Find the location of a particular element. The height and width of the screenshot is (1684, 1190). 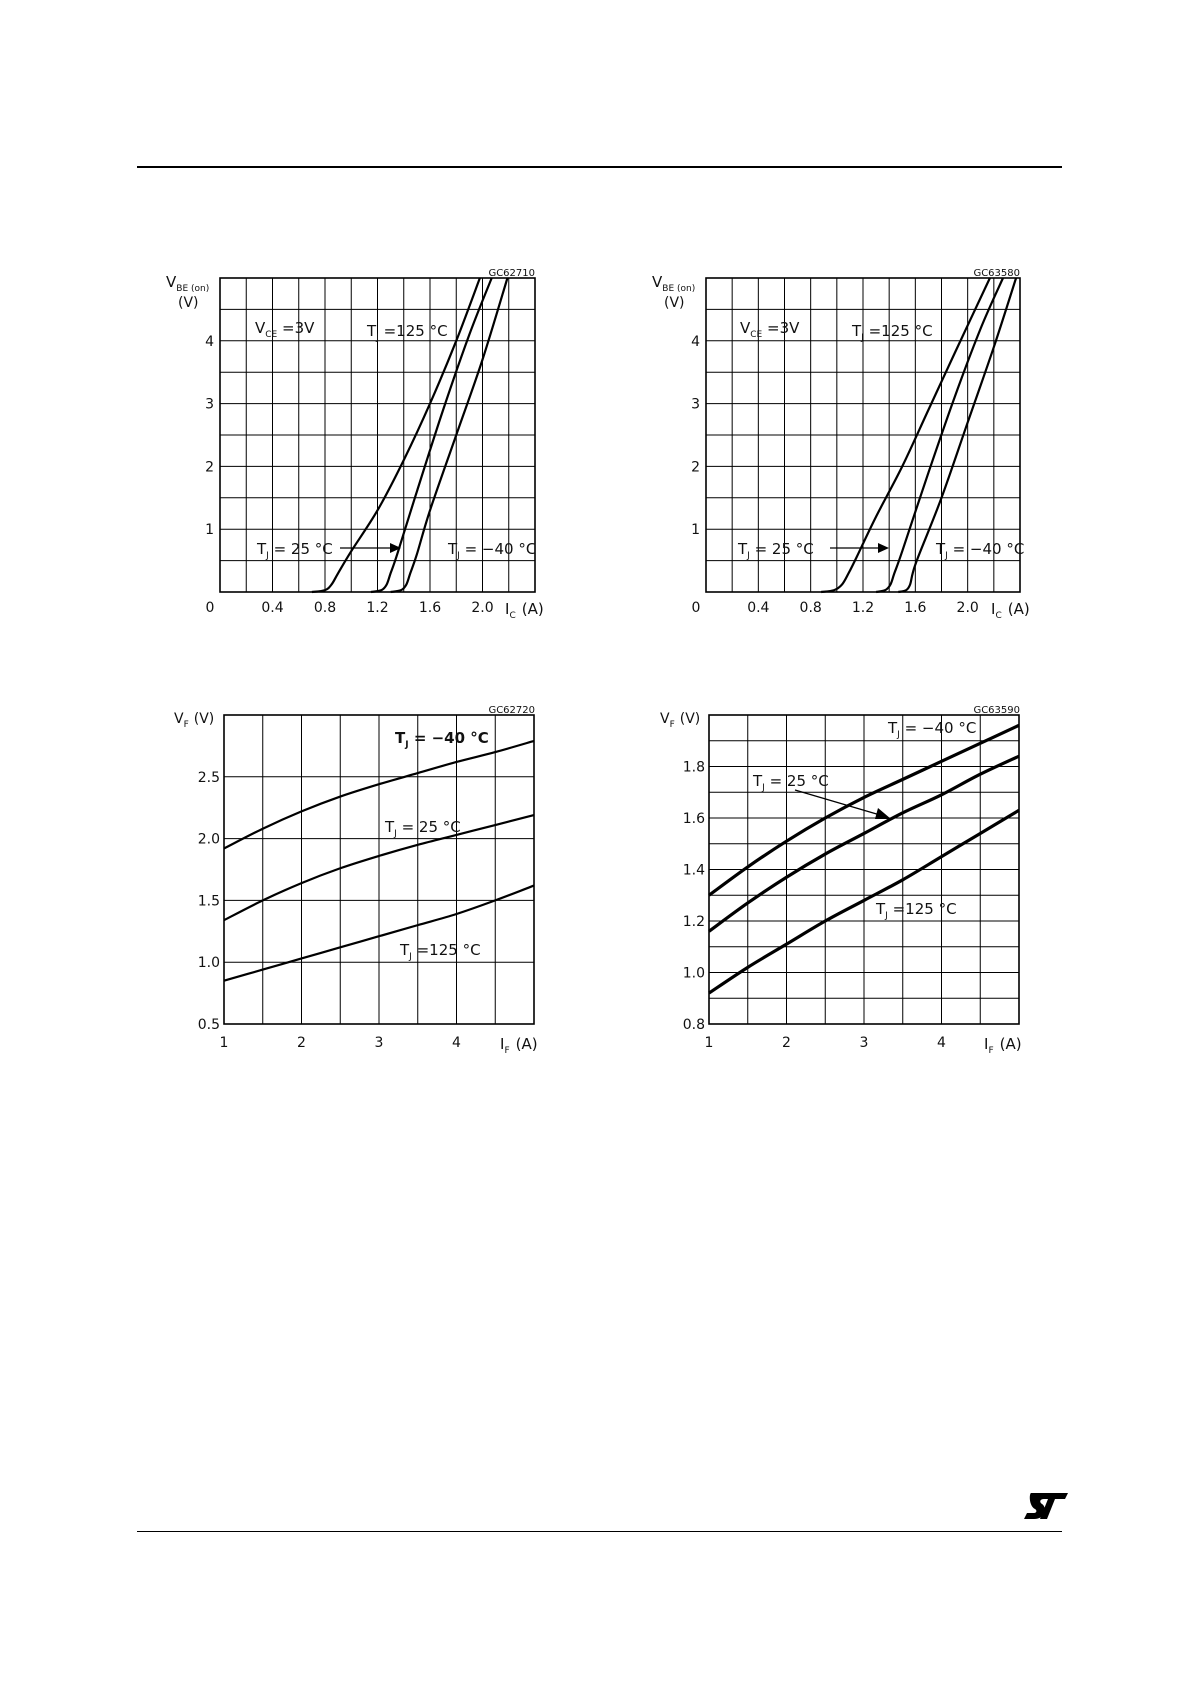

y-tick-labels: 0.8 1.0 1.2 1.4 1.6 1.8 is located at coordinates (694, 897).